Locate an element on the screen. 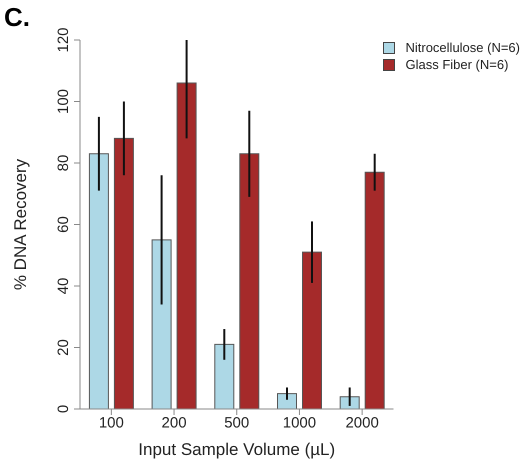 This screenshot has width=530, height=469. legend-label: Nitrocellulose (N=6) is located at coordinates (462, 47).